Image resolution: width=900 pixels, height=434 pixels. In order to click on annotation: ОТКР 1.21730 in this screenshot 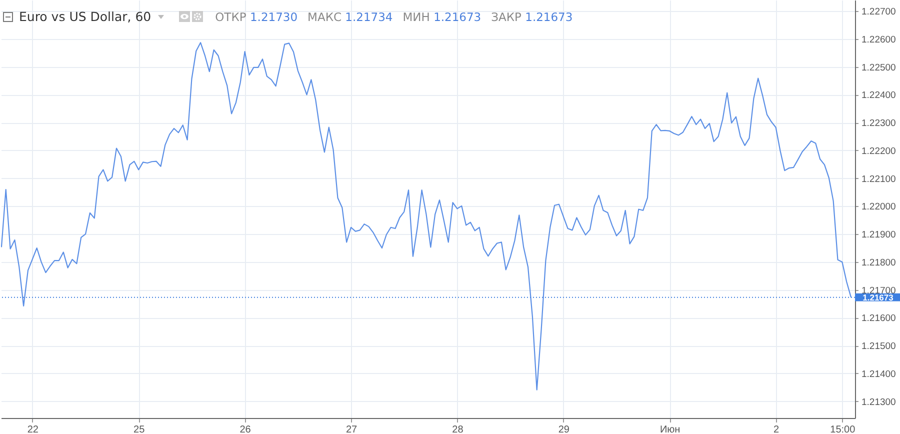, I will do `click(256, 17)`.